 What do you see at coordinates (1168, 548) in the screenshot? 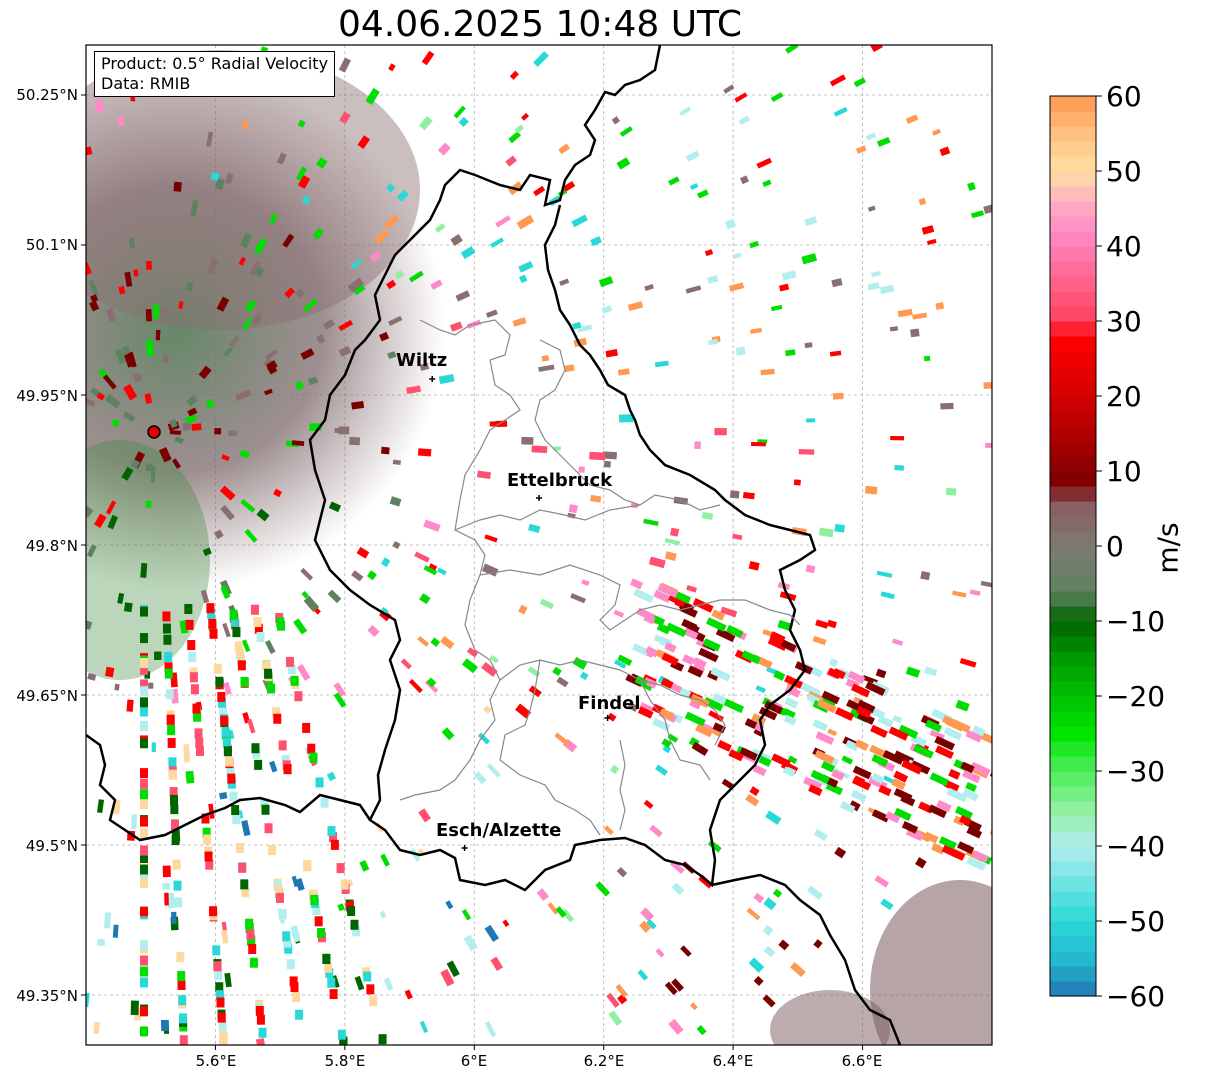
I see `colorbar-unit-label: m/s` at bounding box center [1168, 548].